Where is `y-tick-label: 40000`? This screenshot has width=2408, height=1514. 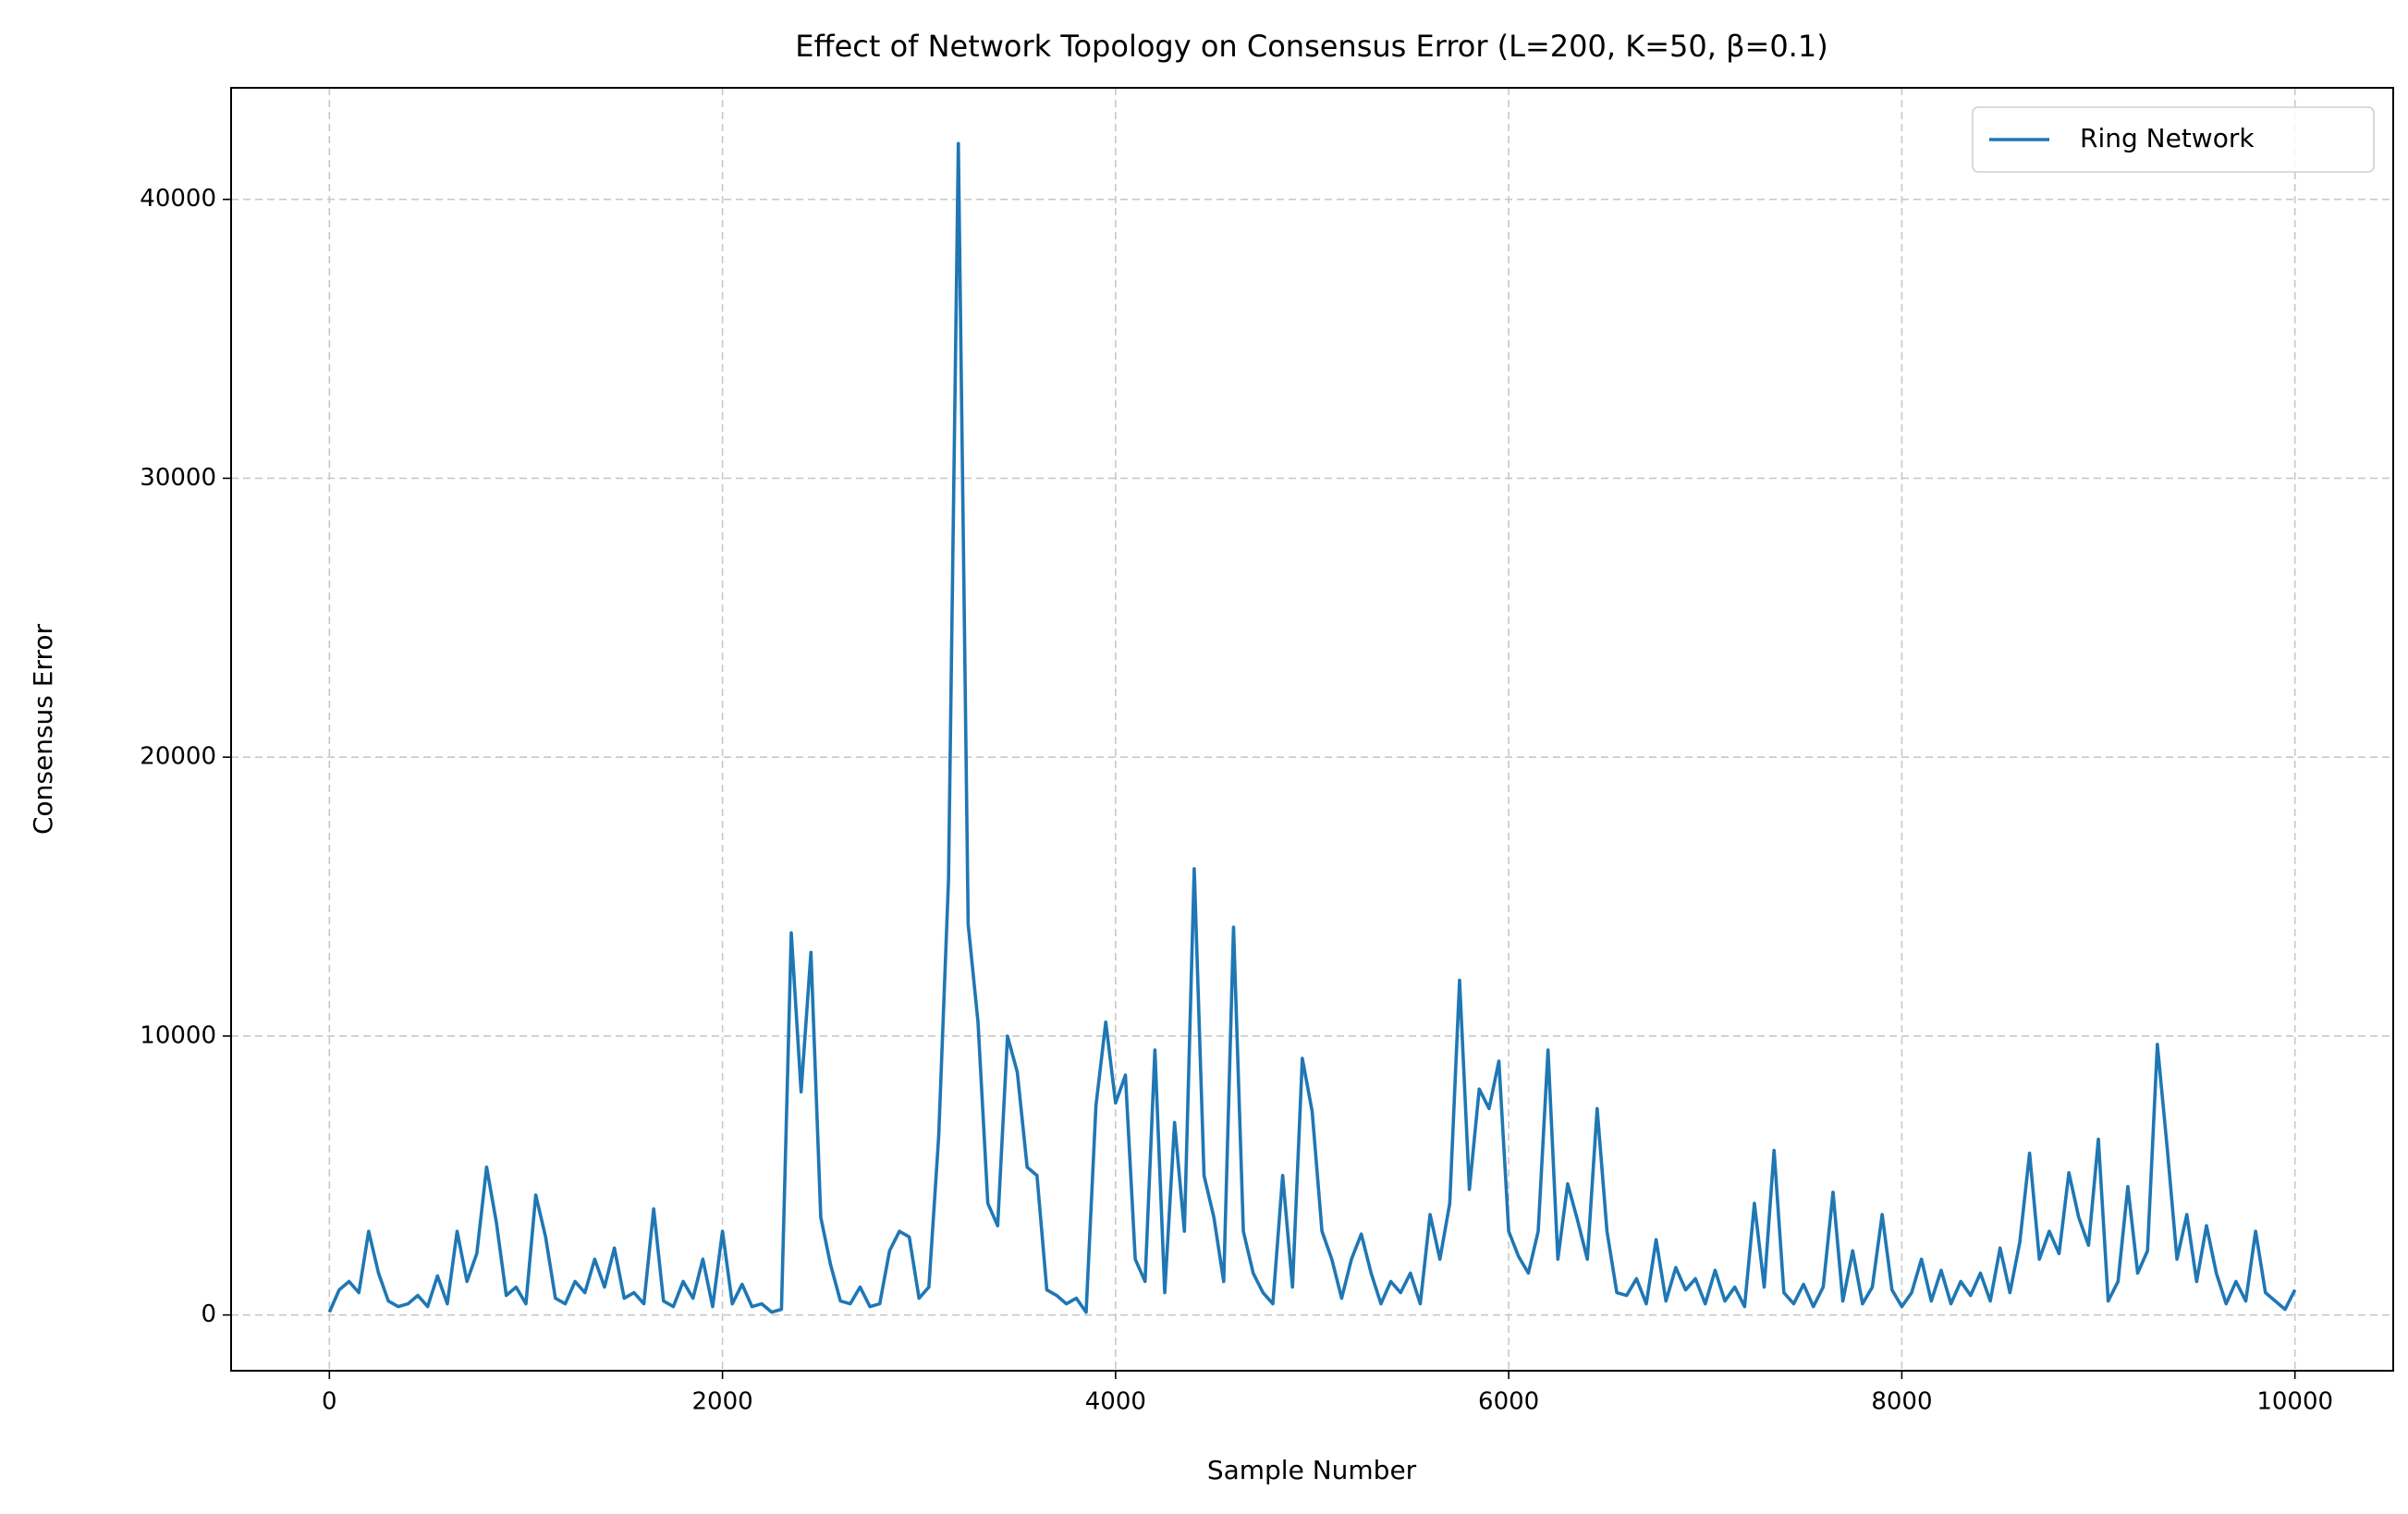
y-tick-label: 40000 is located at coordinates (178, 199).